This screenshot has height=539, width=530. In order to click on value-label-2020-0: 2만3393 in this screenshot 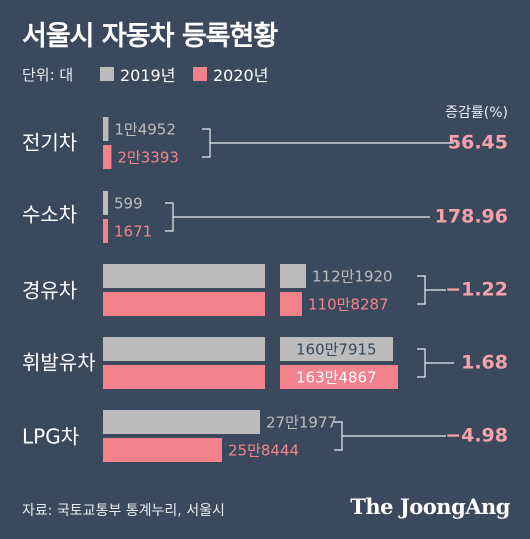, I will do `click(148, 158)`.